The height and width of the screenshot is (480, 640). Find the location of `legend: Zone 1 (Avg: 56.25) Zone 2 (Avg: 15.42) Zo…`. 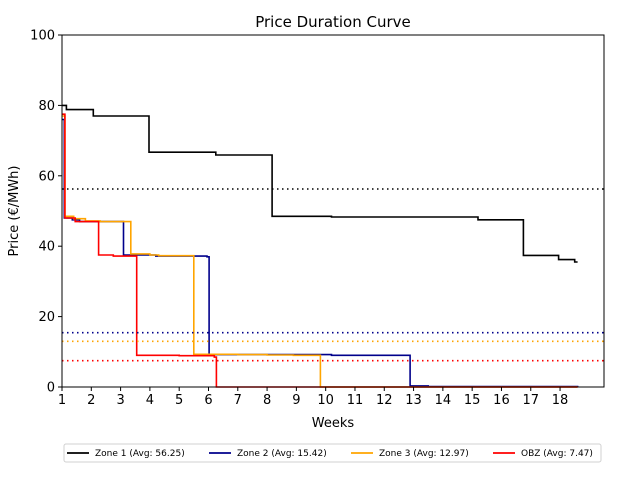

legend: Zone 1 (Avg: 56.25) Zone 2 (Avg: 15.42) Zo… is located at coordinates (332, 453).